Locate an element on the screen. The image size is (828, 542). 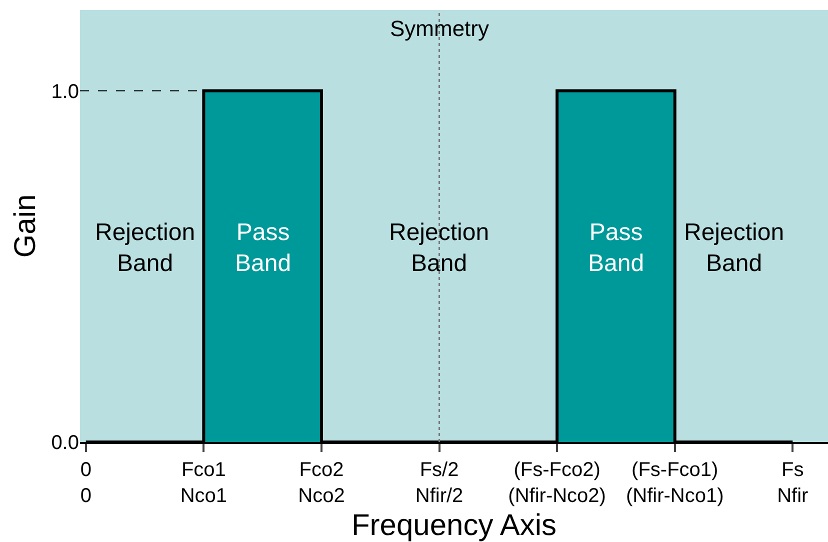
y-tick-label: 0.0 is located at coordinates (65, 443).